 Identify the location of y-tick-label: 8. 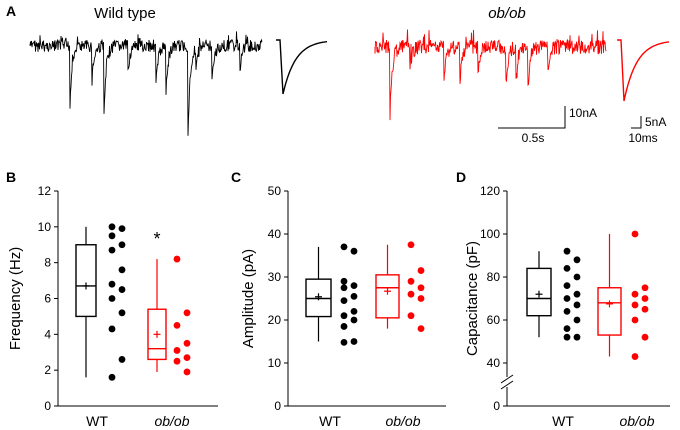
(47, 263).